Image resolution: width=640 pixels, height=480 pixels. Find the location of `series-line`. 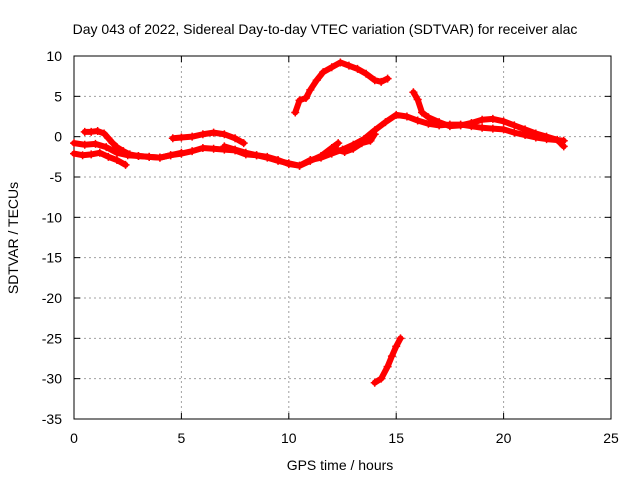

series-line is located at coordinates (341, 87).